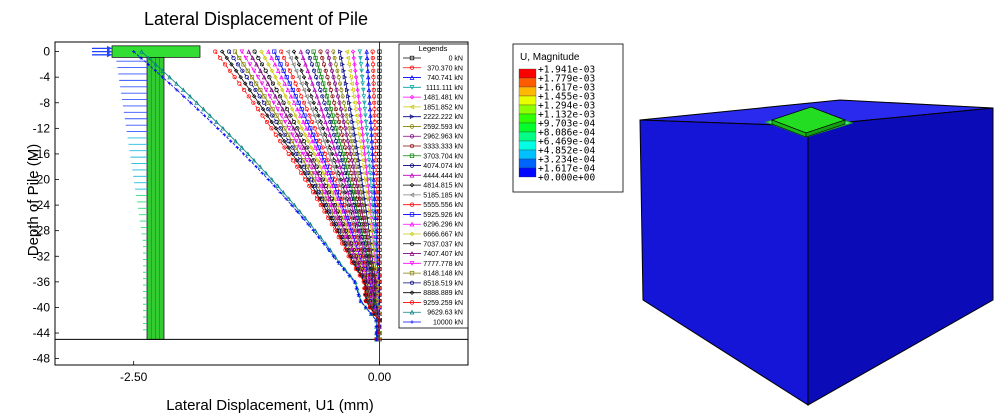  I want to click on legend-item: 6296.296 kN, so click(433, 225).